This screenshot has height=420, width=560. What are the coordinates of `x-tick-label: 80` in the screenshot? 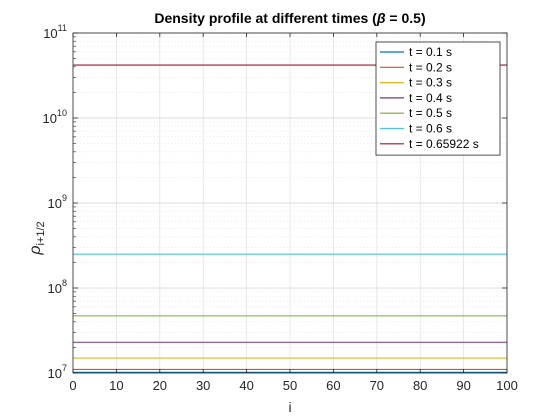 It's located at (420, 385).